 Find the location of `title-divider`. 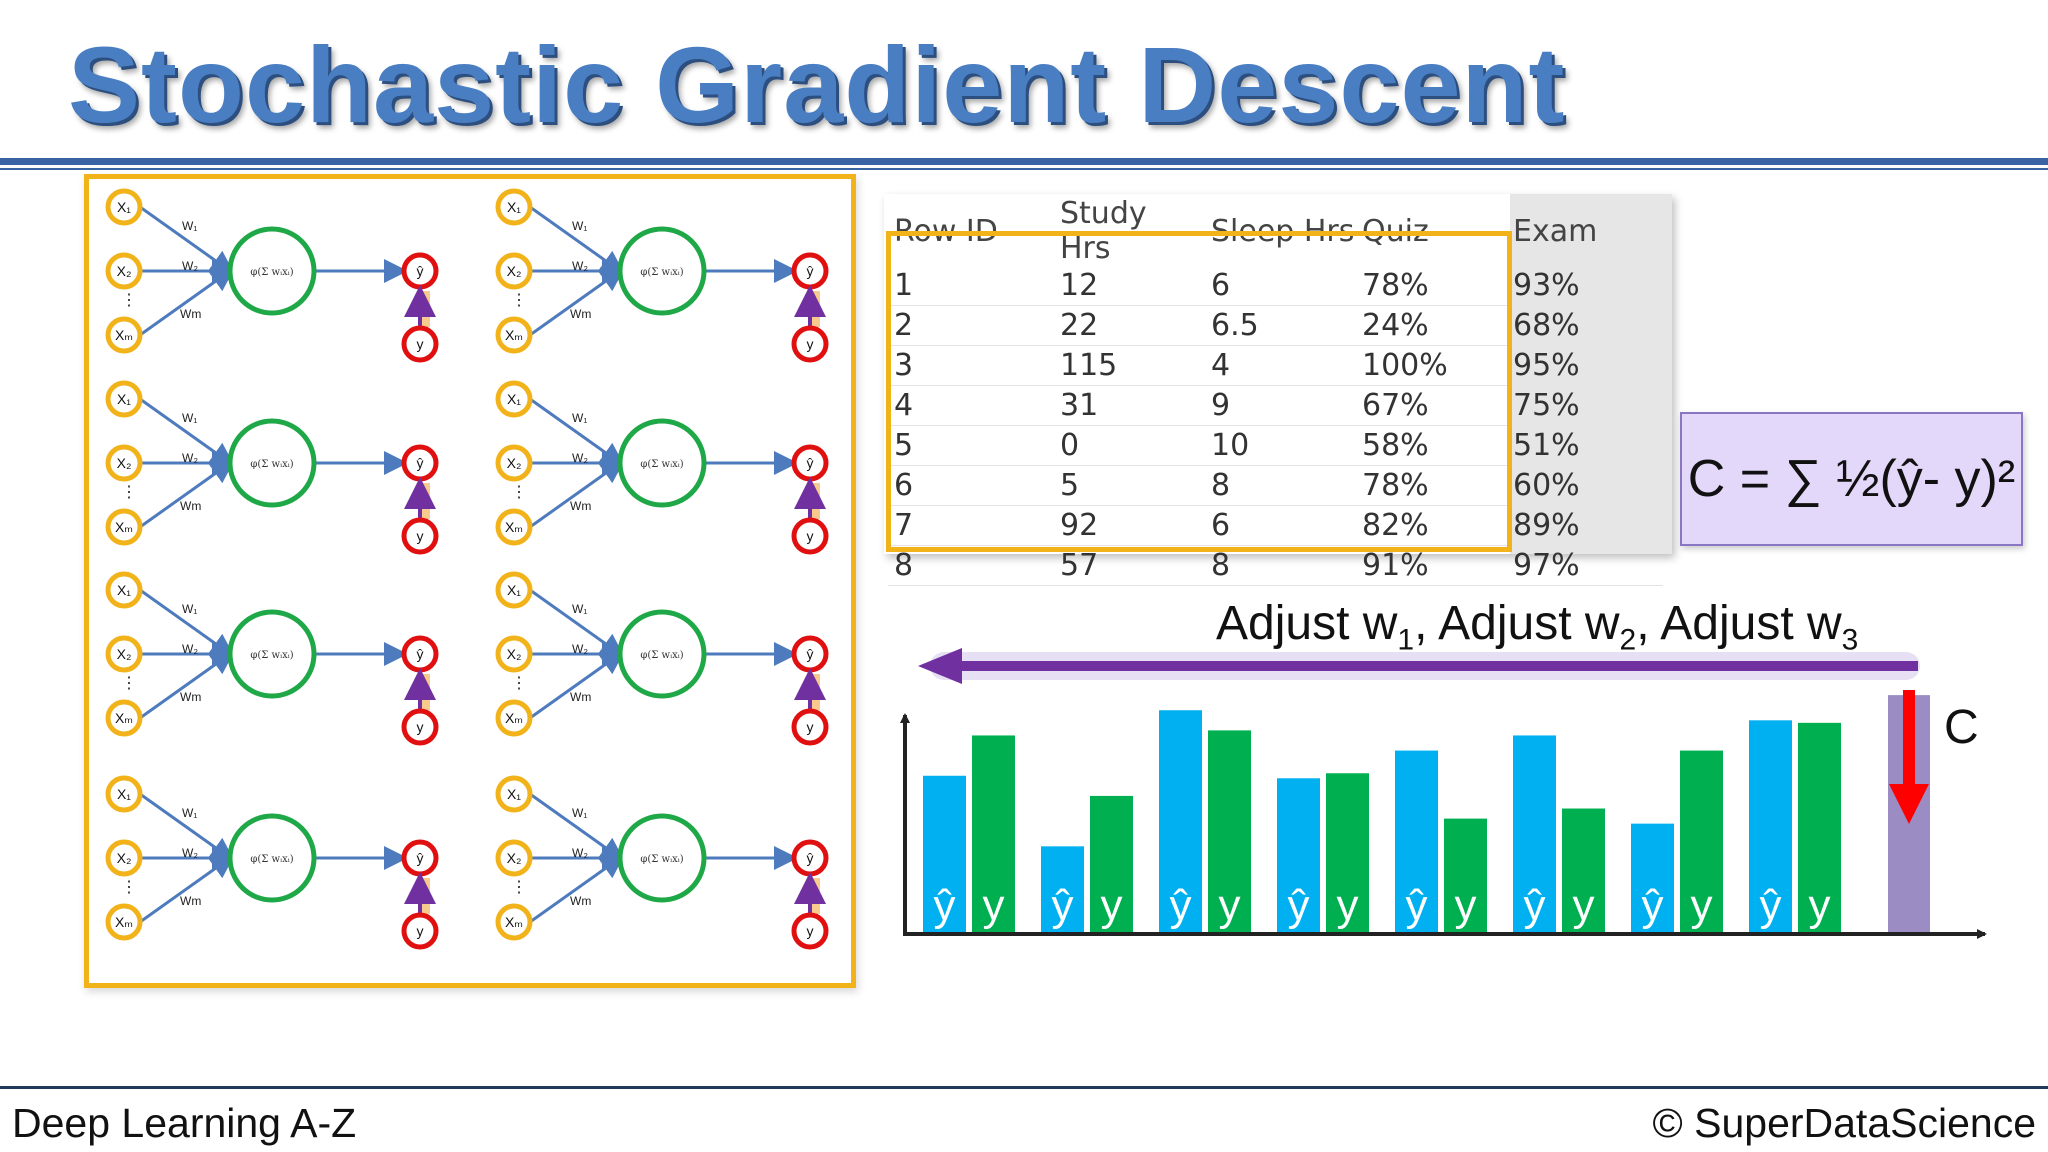

title-divider is located at coordinates (1024, 161).